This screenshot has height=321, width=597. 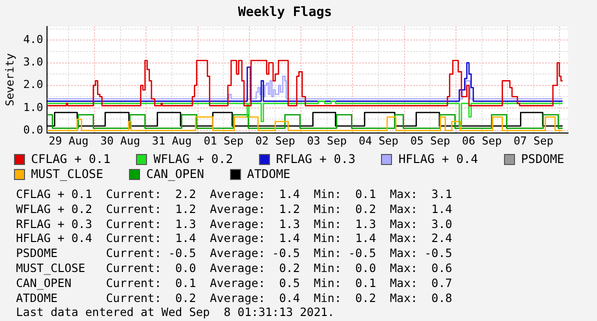 I want to click on chart-title: Weekly Flags, so click(x=285, y=12).